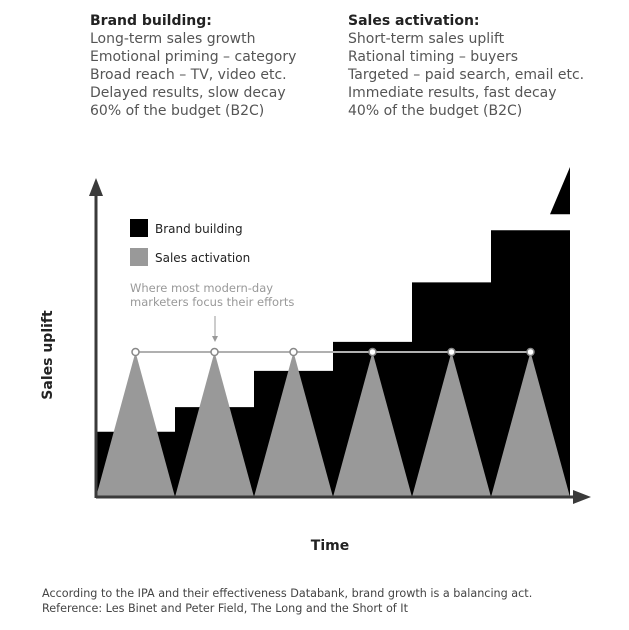 This screenshot has width=629, height=630. What do you see at coordinates (188, 75) in the screenshot?
I see `brand-line: Broad reach – TV, video etc.` at bounding box center [188, 75].